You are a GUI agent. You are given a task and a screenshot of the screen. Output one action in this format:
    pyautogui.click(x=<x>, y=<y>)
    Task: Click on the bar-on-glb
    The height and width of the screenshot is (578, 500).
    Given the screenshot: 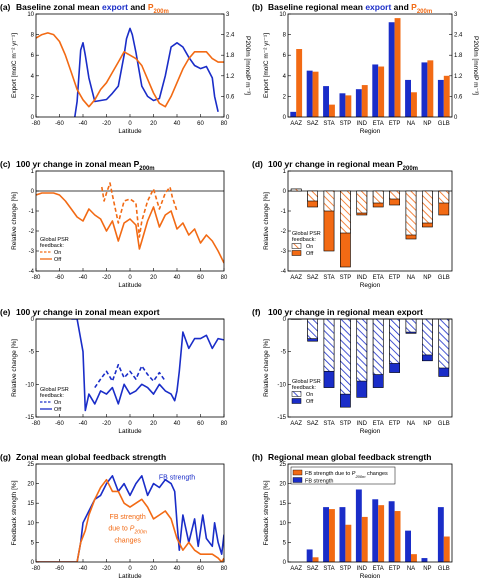 What is the action you would take?
    pyautogui.click(x=444, y=344)
    